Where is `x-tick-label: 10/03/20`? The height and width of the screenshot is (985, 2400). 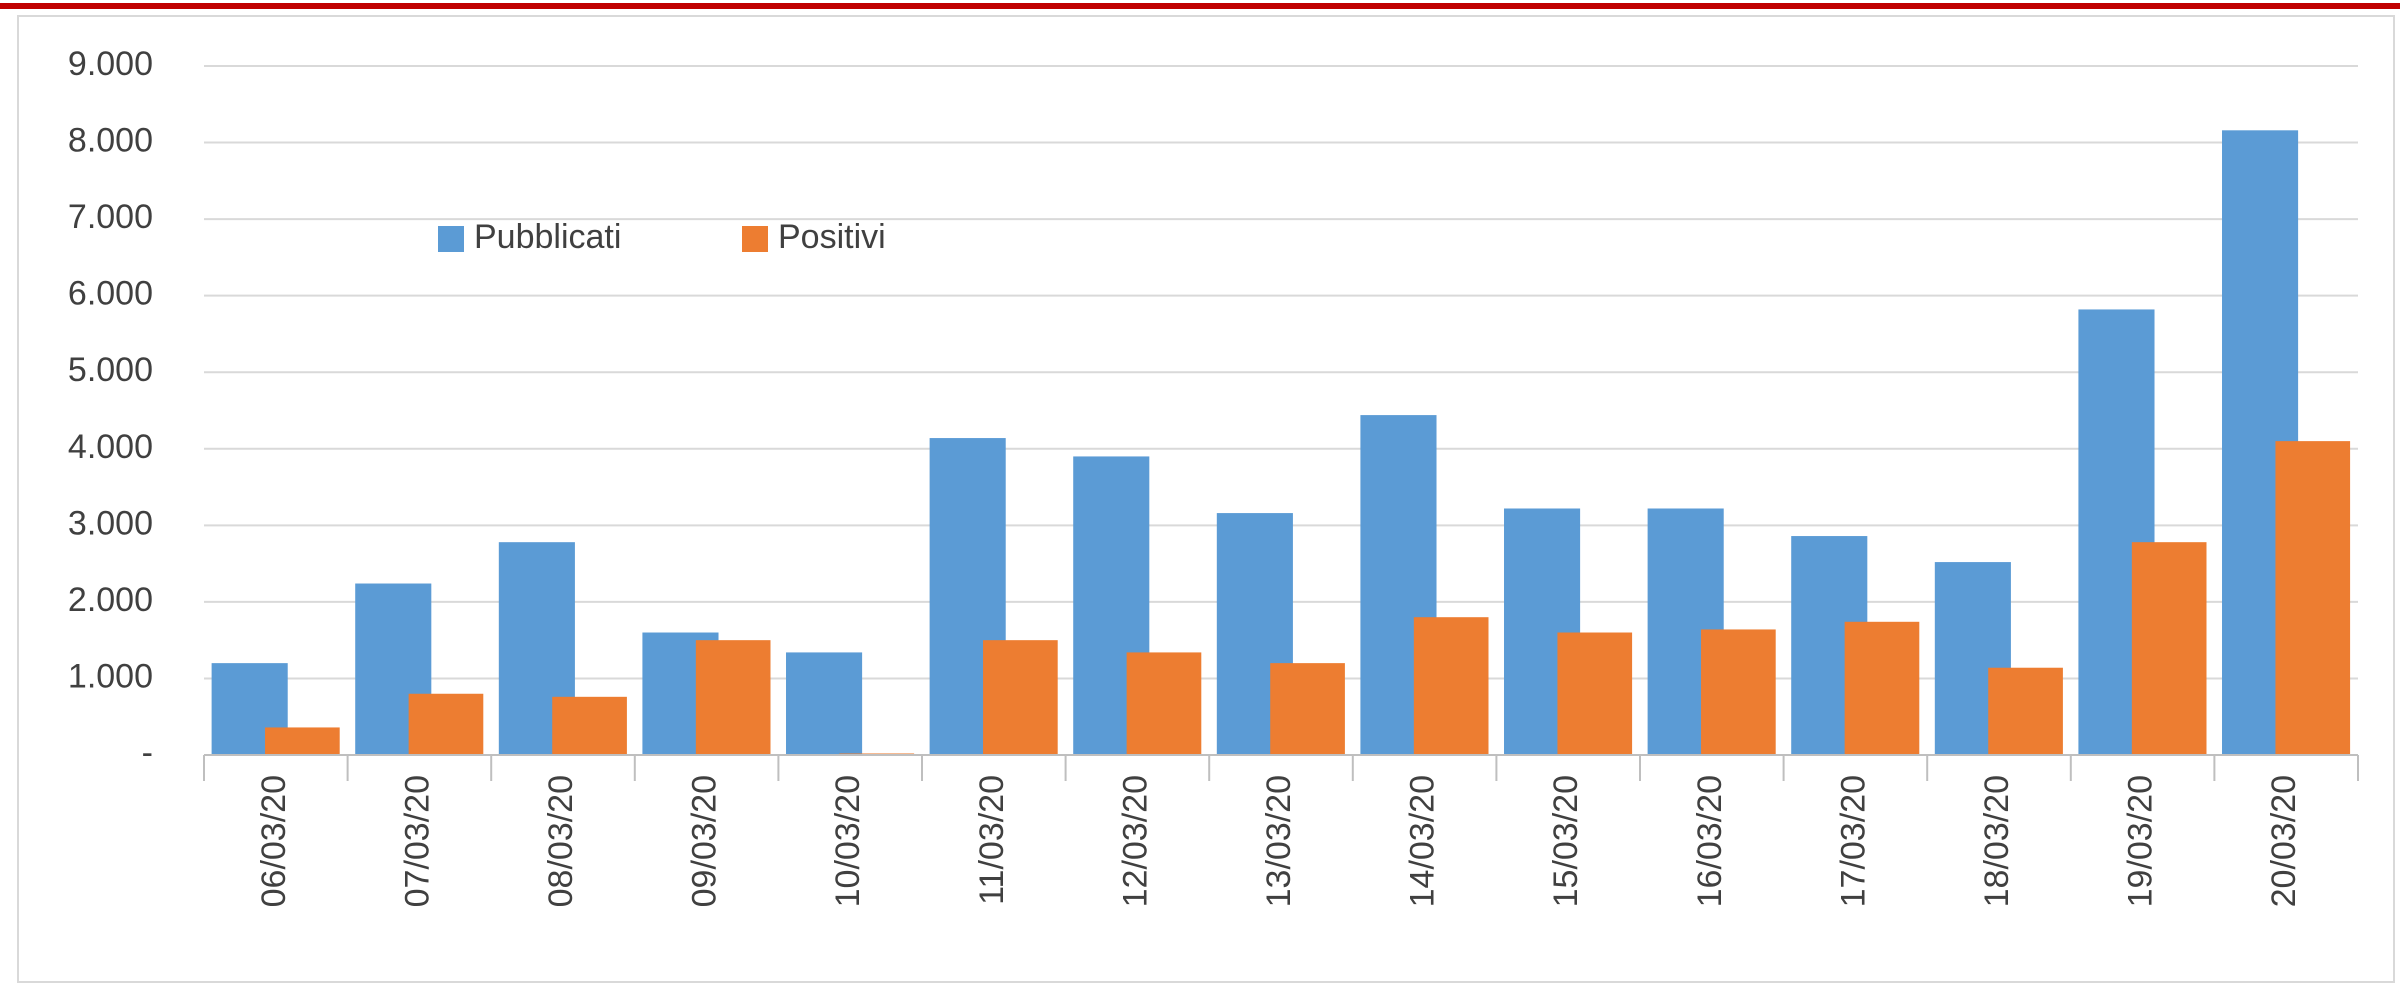 x-tick-label: 10/03/20 is located at coordinates (848, 841).